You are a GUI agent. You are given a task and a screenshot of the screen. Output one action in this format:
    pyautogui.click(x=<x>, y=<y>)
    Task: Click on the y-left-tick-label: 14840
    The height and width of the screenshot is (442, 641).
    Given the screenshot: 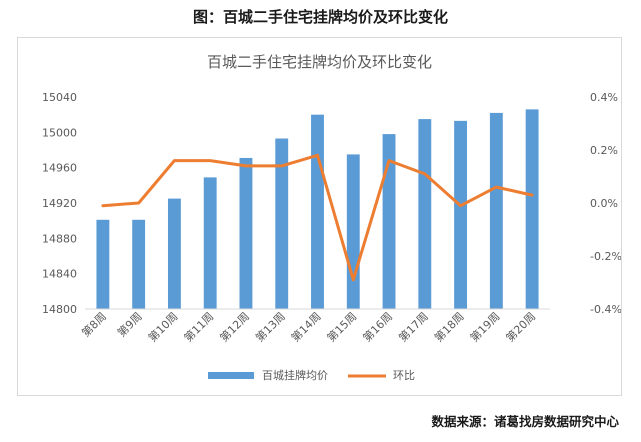 What is the action you would take?
    pyautogui.click(x=59, y=274)
    